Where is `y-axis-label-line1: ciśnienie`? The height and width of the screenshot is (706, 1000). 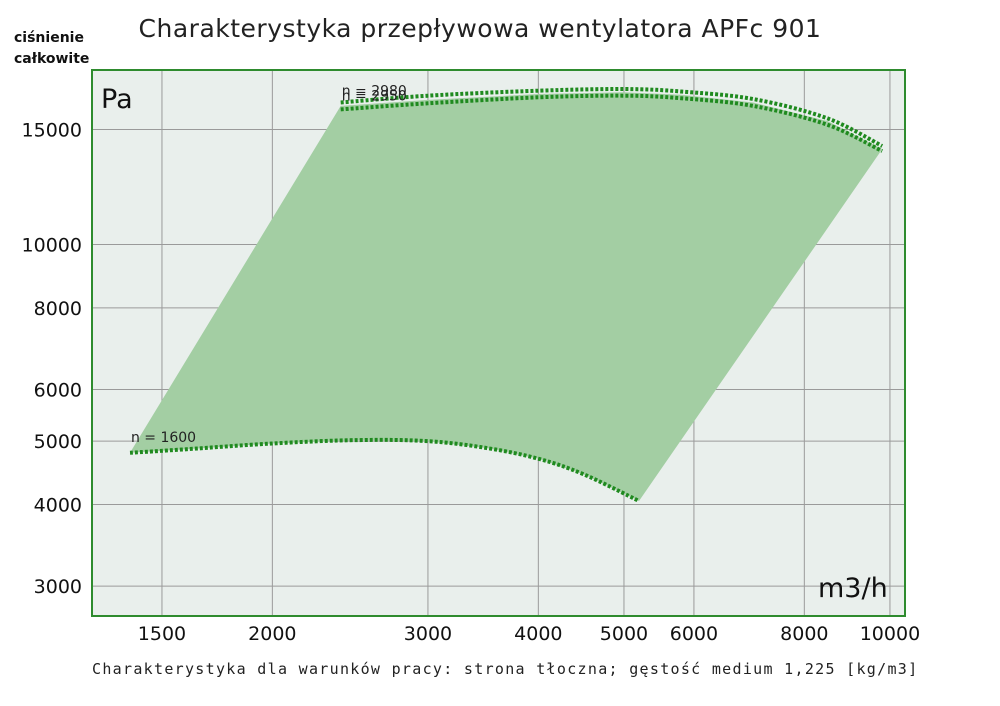 y-axis-label-line1: ciśnienie is located at coordinates (49, 38).